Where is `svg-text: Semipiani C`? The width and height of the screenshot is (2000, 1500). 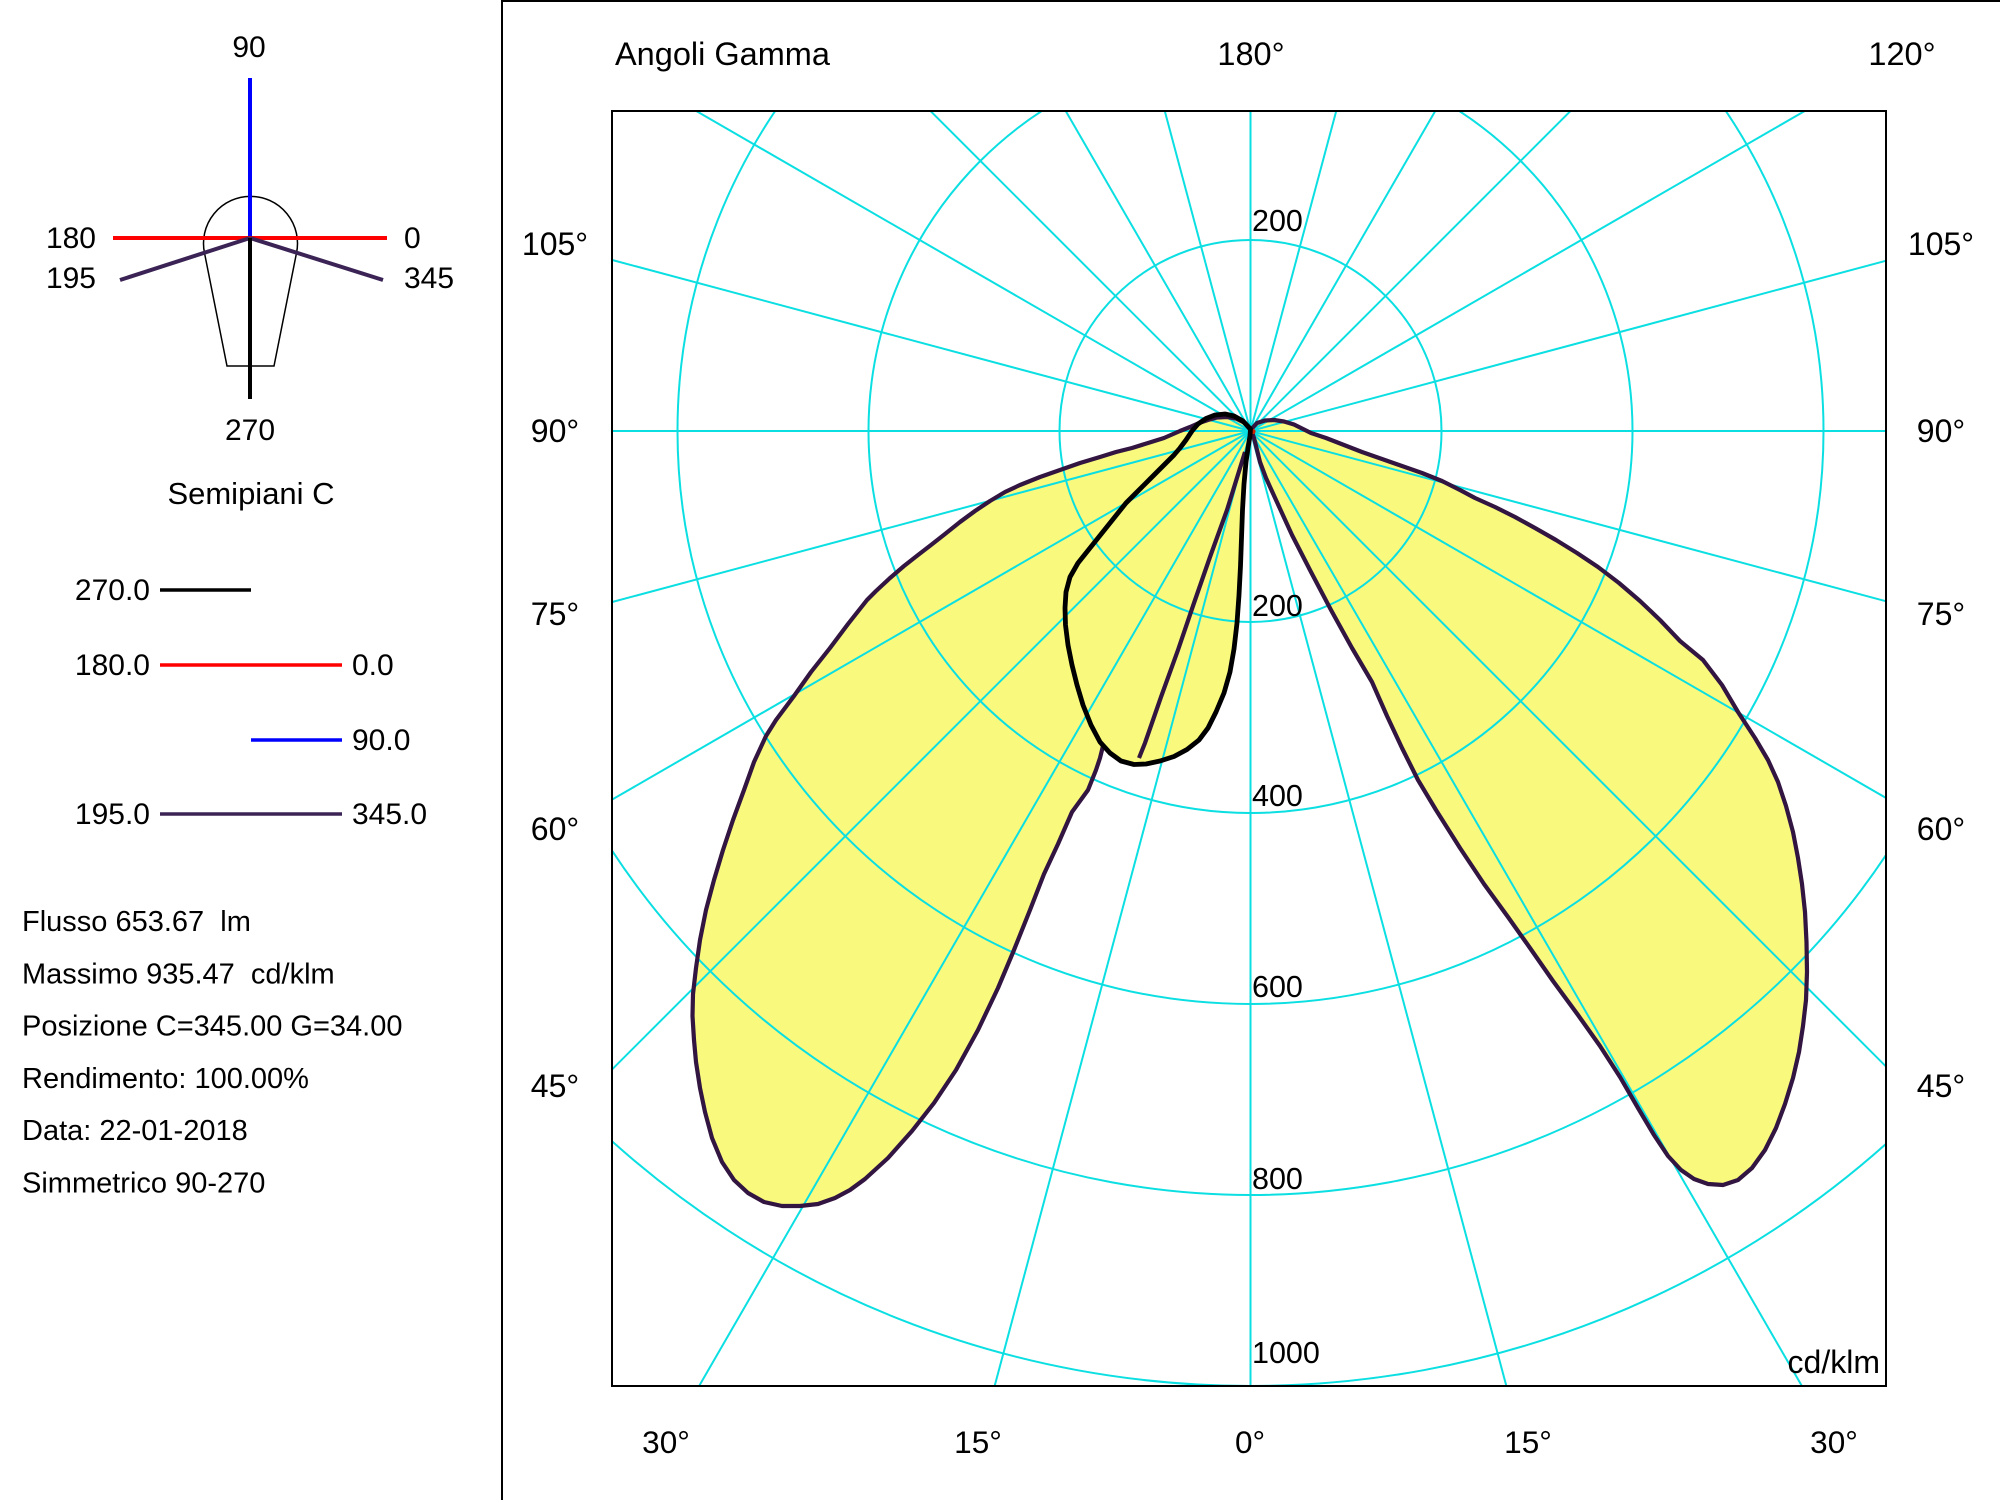 svg-text: Semipiani C is located at coordinates (250, 493).